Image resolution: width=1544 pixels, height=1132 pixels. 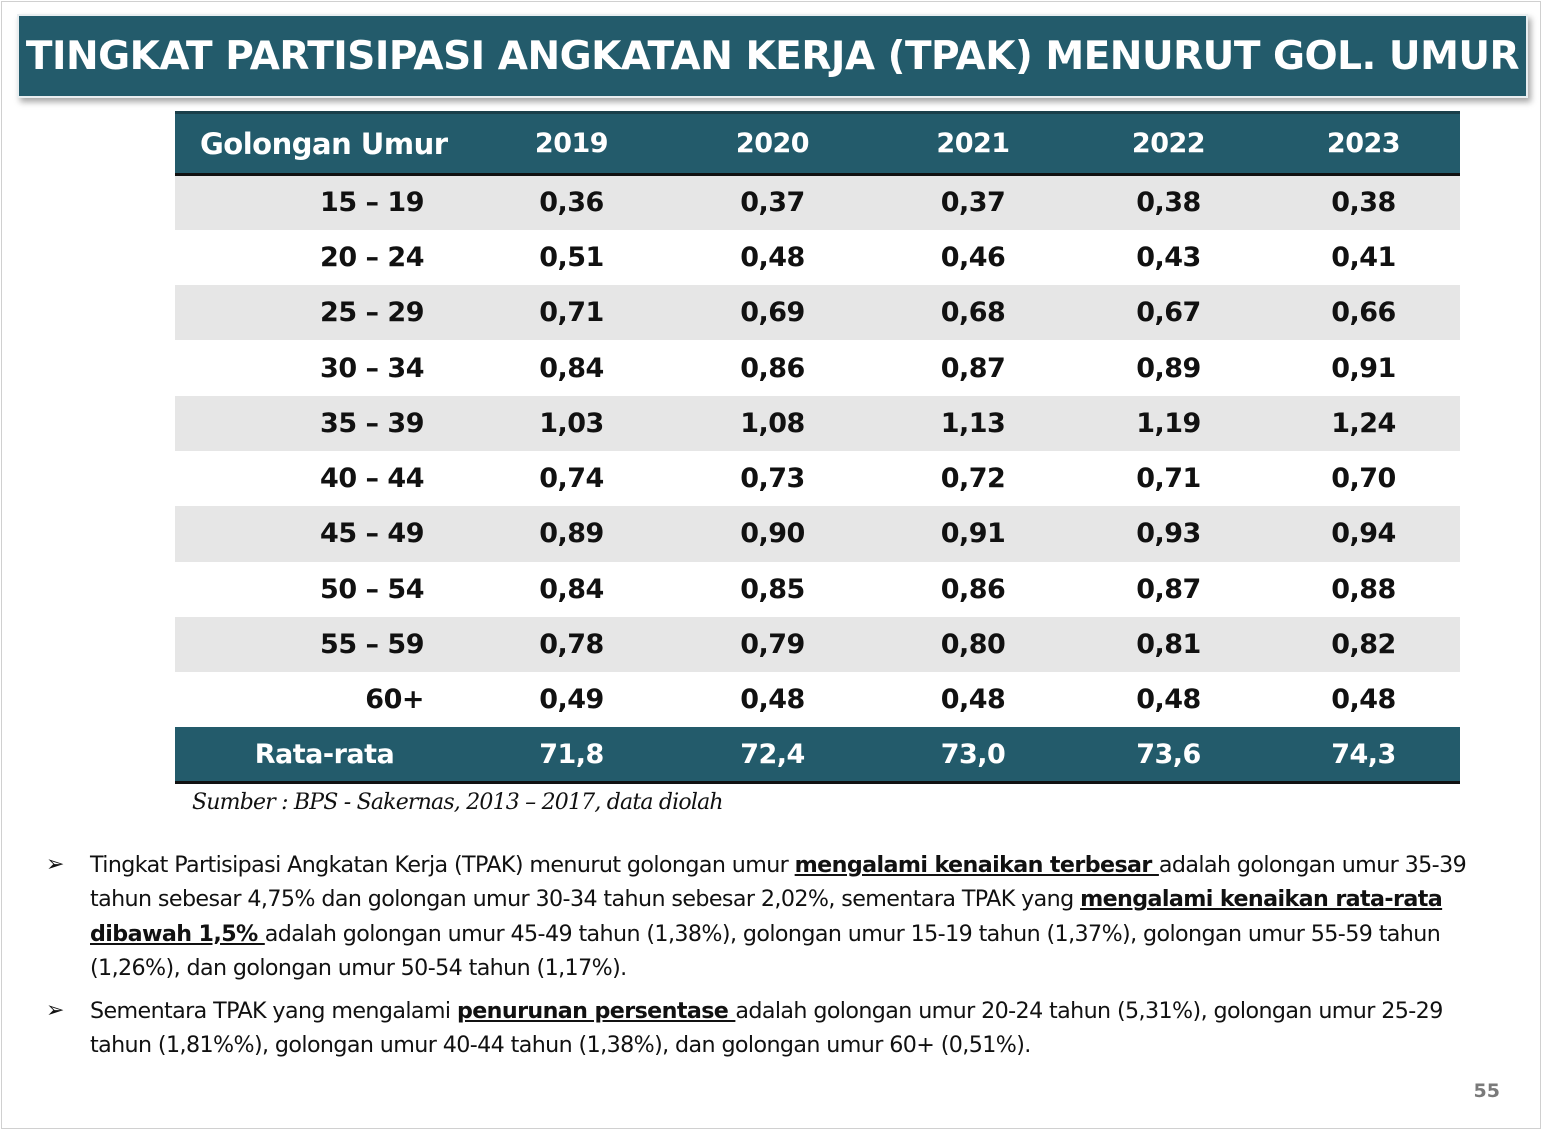 What do you see at coordinates (772, 313) in the screenshot?
I see `value-cell: 0,69` at bounding box center [772, 313].